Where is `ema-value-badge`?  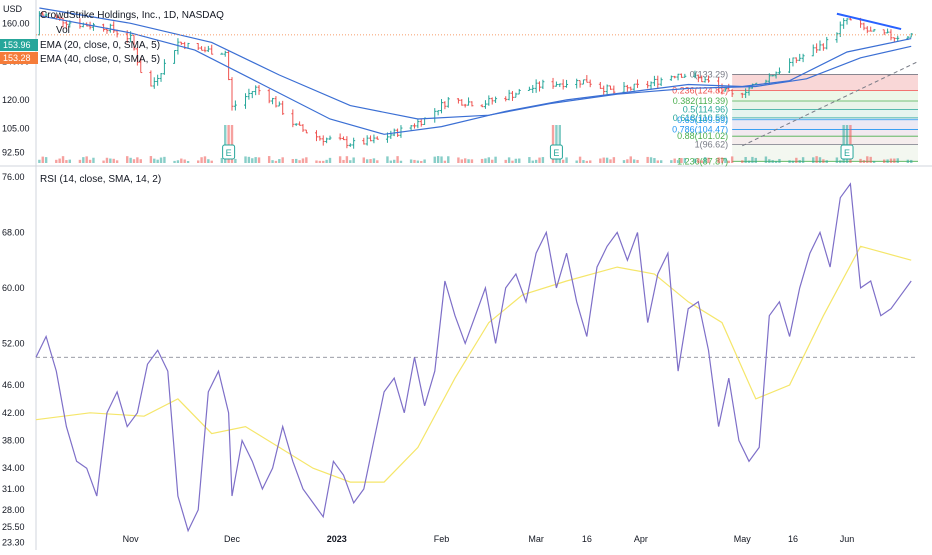 ema-value-badge is located at coordinates (19, 58).